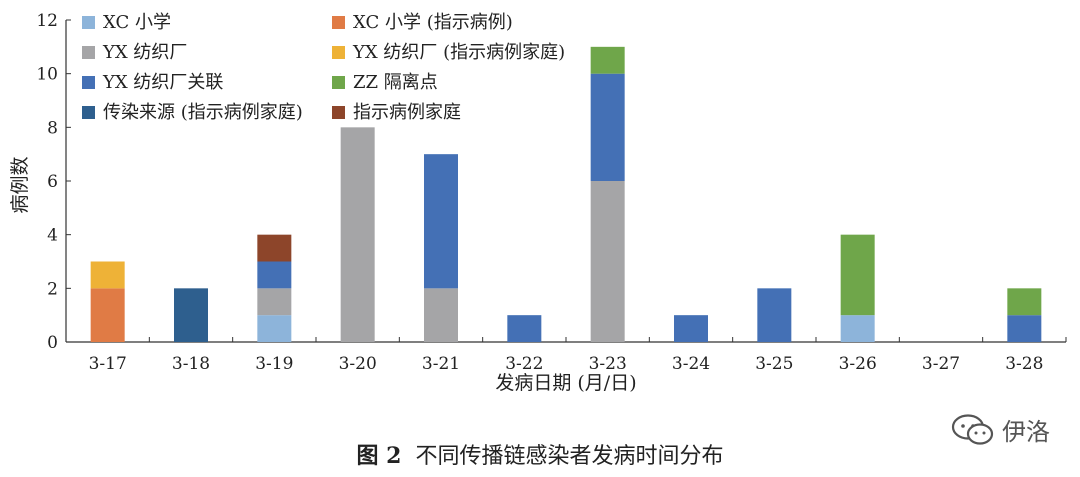 The height and width of the screenshot is (477, 1080). I want to click on y-tick-label: 12, so click(47, 21).